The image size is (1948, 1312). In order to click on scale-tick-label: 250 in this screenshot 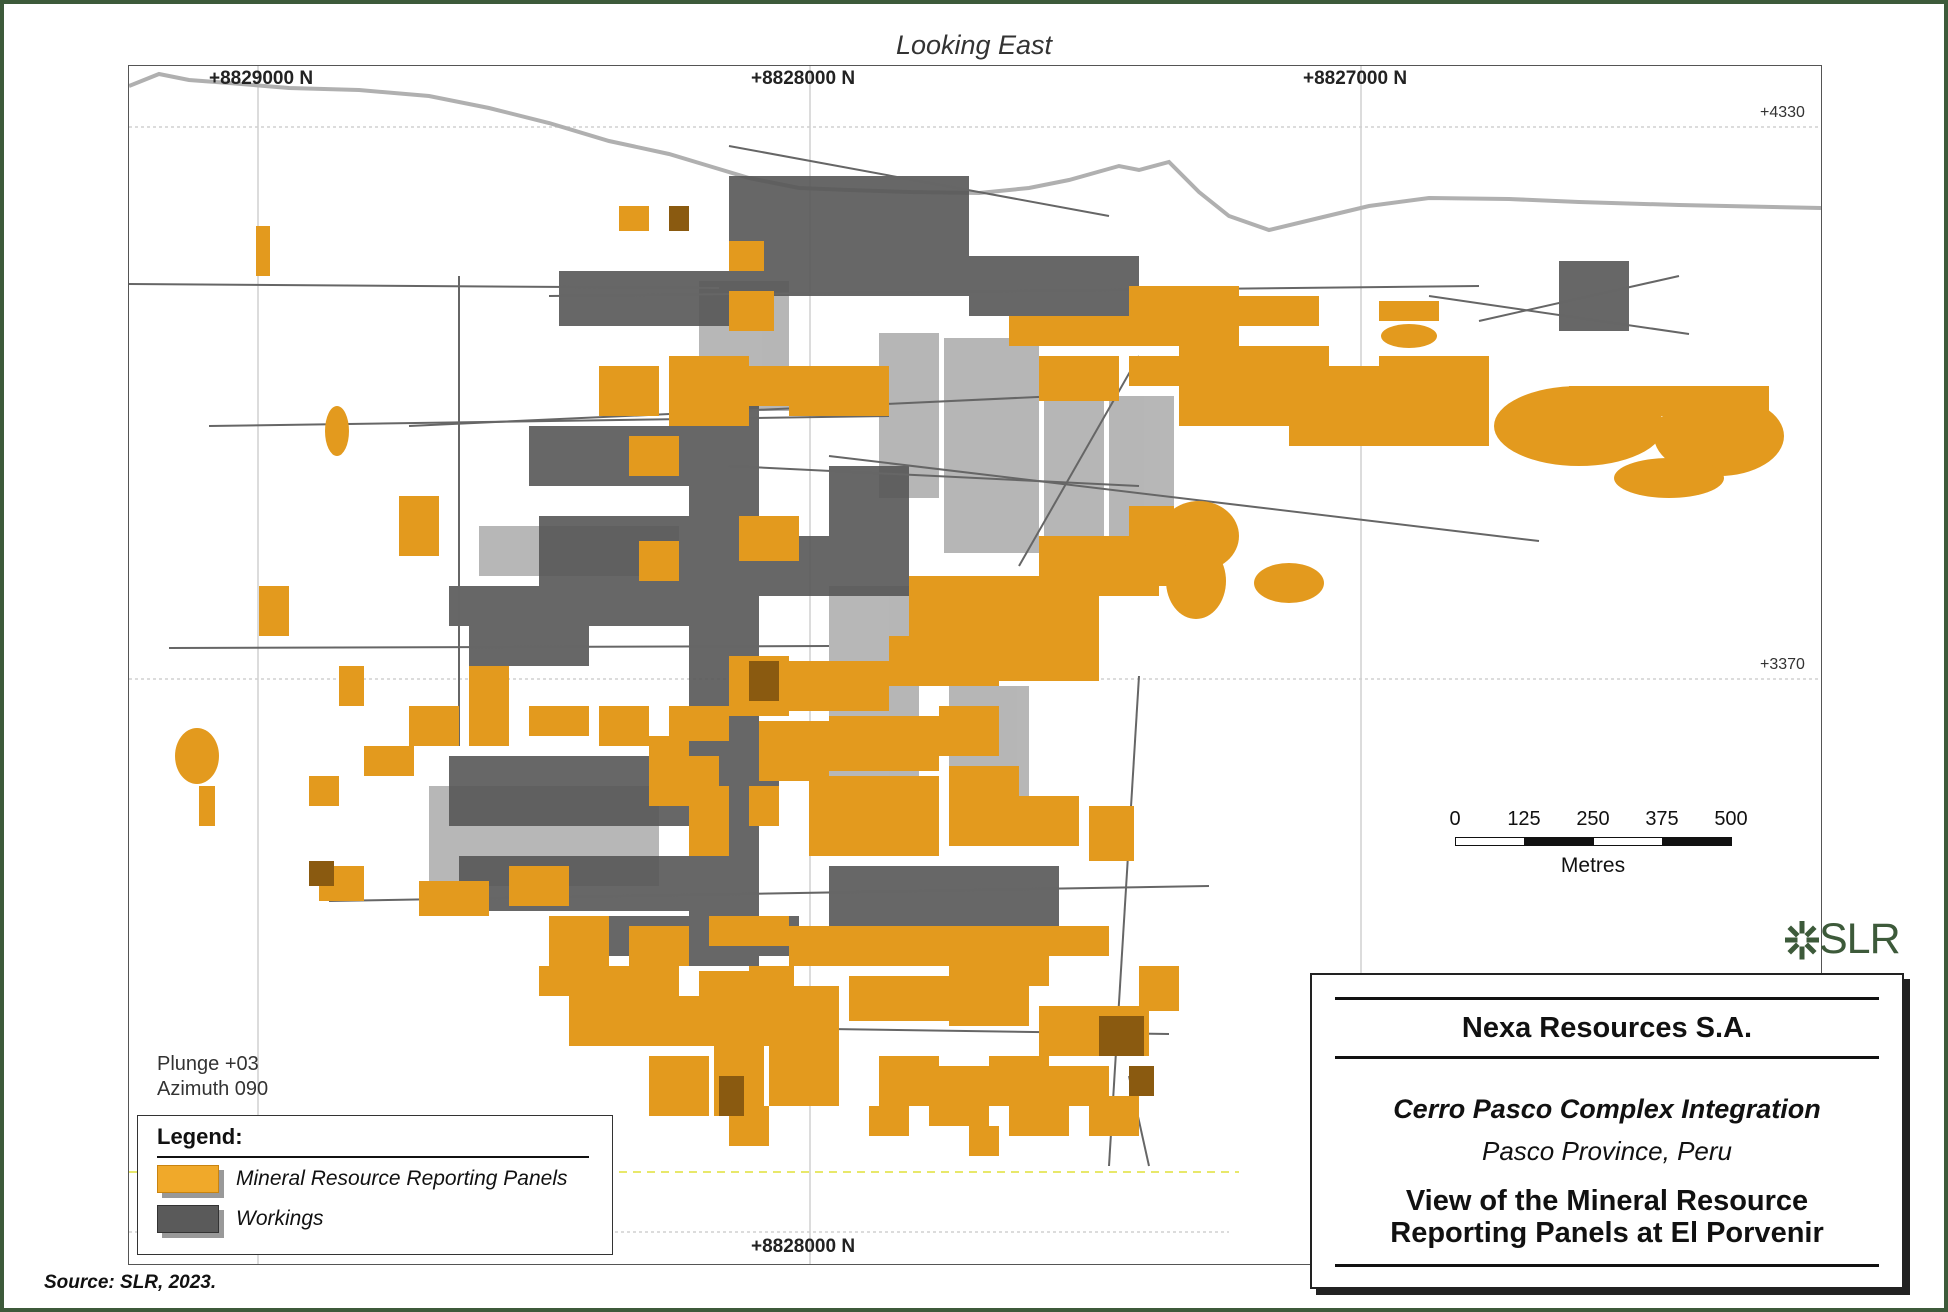, I will do `click(1593, 819)`.